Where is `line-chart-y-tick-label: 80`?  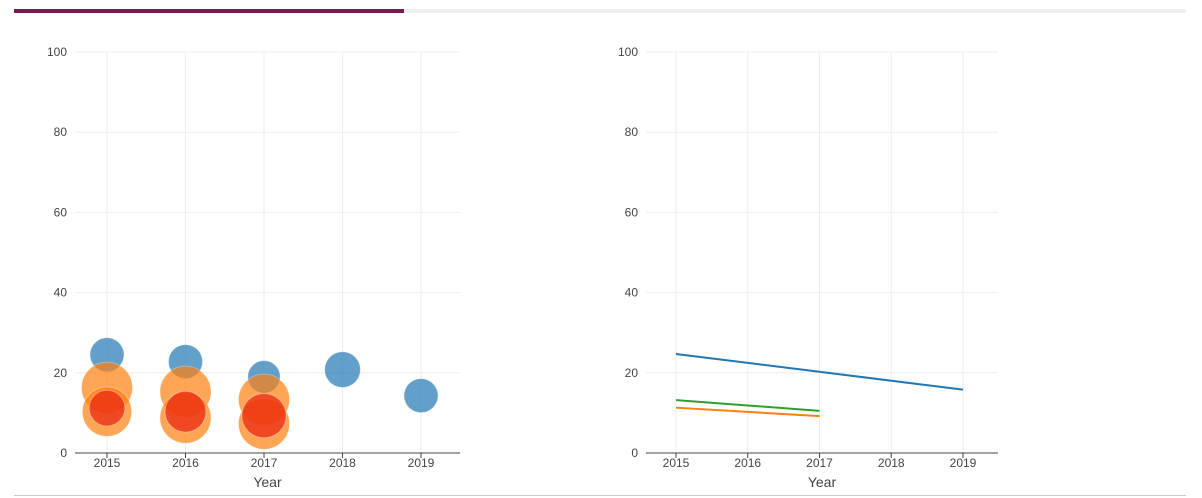
line-chart-y-tick-label: 80 is located at coordinates (632, 132).